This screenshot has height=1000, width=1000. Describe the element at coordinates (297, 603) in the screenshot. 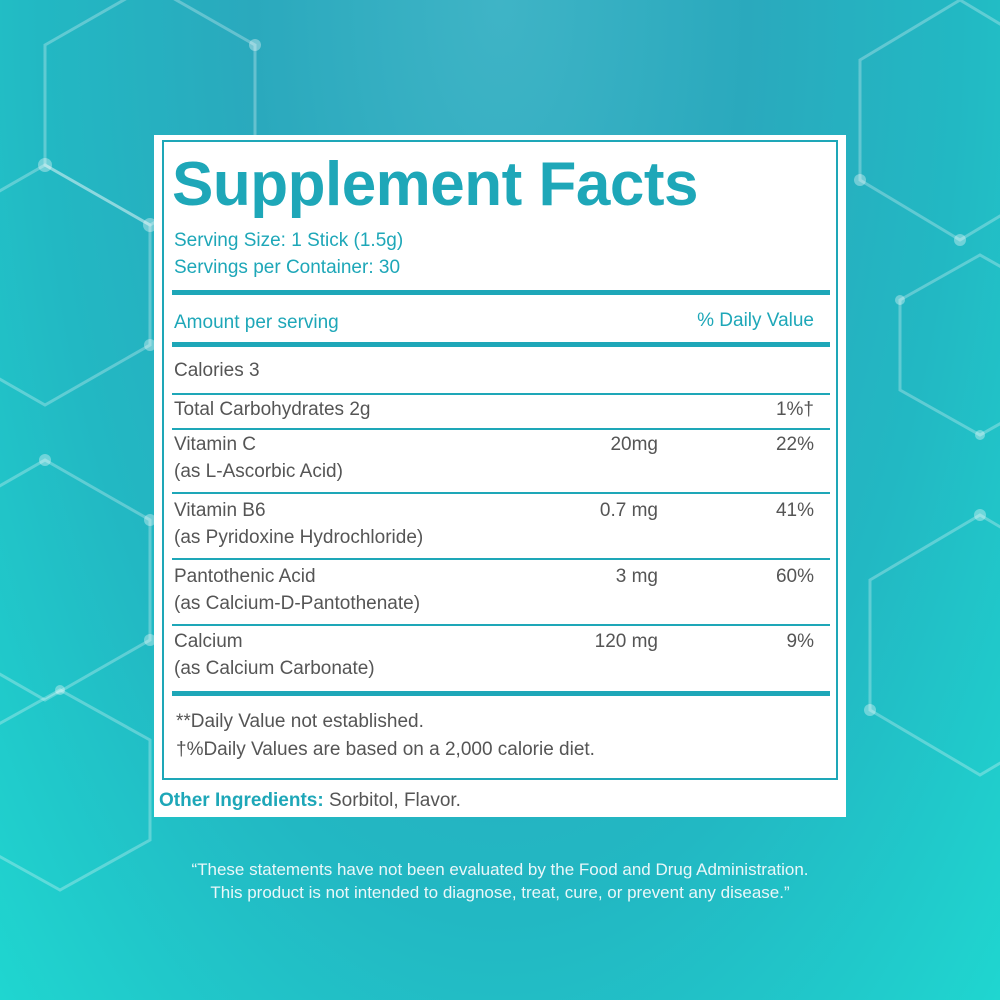

I see `nutrient-source: (as Calcium-D-Pantothenate)` at that location.